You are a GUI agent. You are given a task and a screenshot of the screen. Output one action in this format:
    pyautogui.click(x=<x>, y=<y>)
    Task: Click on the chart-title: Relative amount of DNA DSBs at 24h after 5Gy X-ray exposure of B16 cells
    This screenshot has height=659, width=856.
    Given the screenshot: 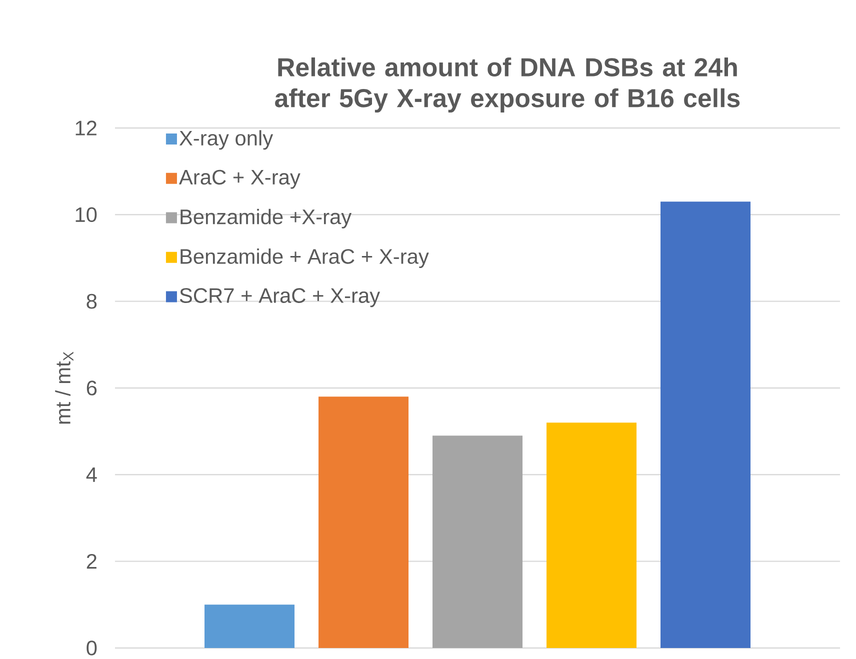 What is the action you would take?
    pyautogui.click(x=507, y=84)
    